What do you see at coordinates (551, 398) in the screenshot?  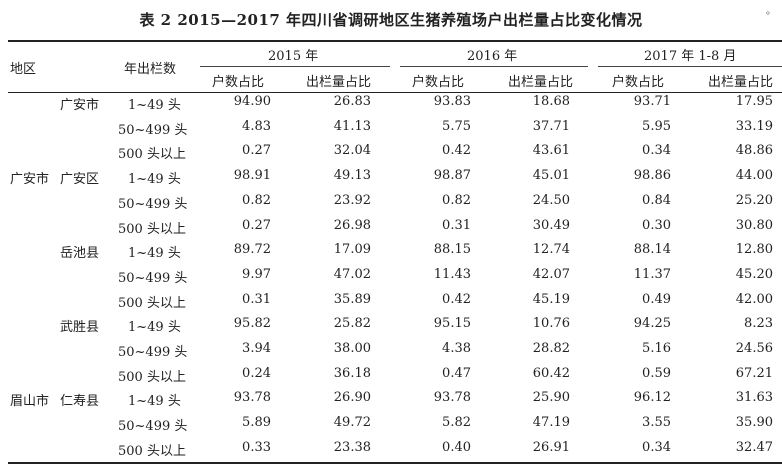 I see `table-cell: 25.90` at bounding box center [551, 398].